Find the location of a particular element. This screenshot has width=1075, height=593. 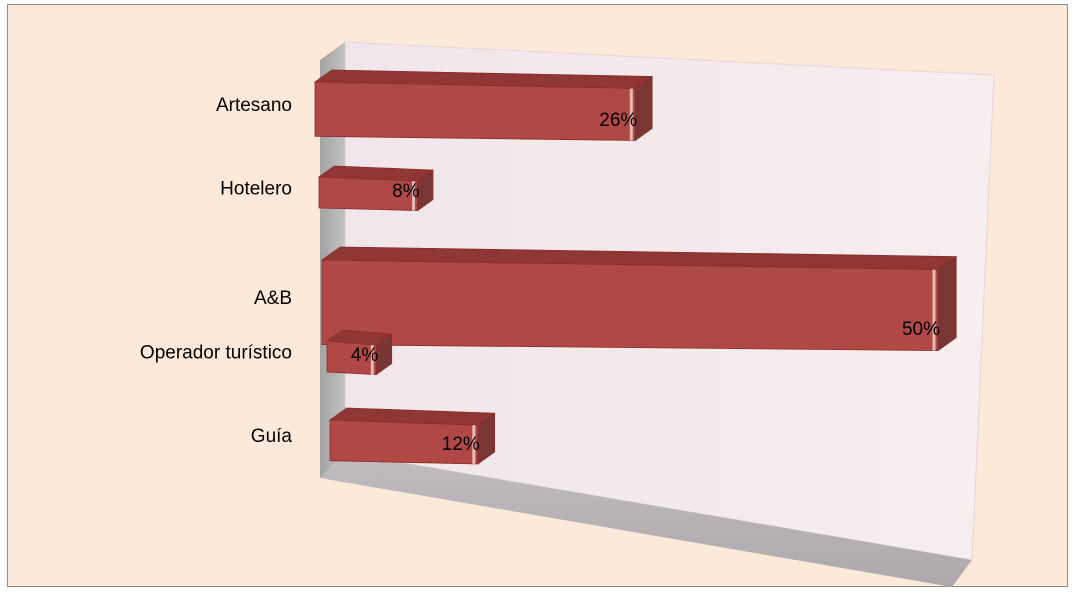

data-label-4: 4% is located at coordinates (365, 355).